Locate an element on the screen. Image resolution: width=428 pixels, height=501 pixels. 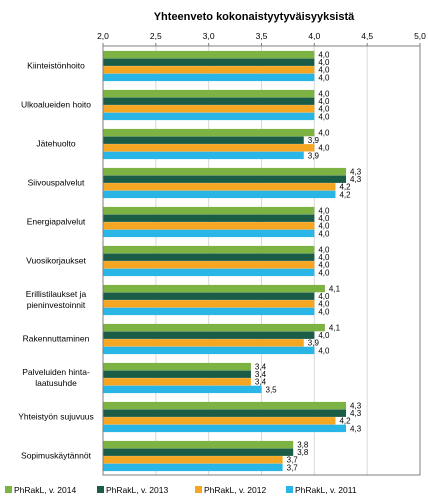
x-tick-label: 2,5 is located at coordinates (156, 36).